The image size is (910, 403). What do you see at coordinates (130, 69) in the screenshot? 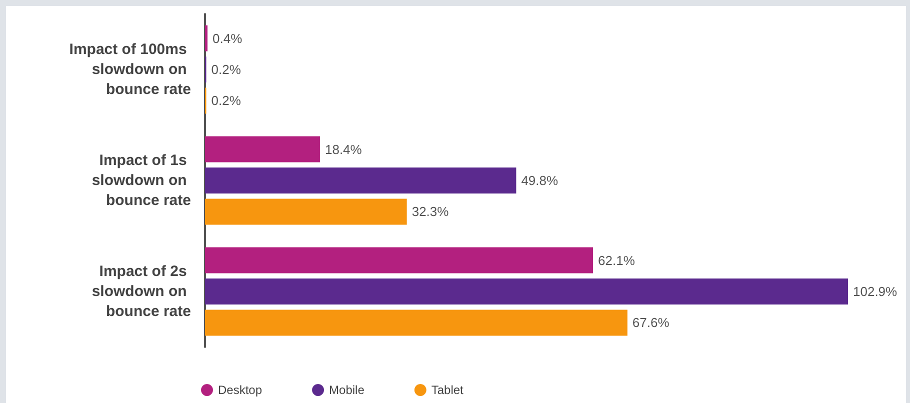
I see `y-tick-label: Impact of 100ms slowdown on bounce rate` at bounding box center [130, 69].